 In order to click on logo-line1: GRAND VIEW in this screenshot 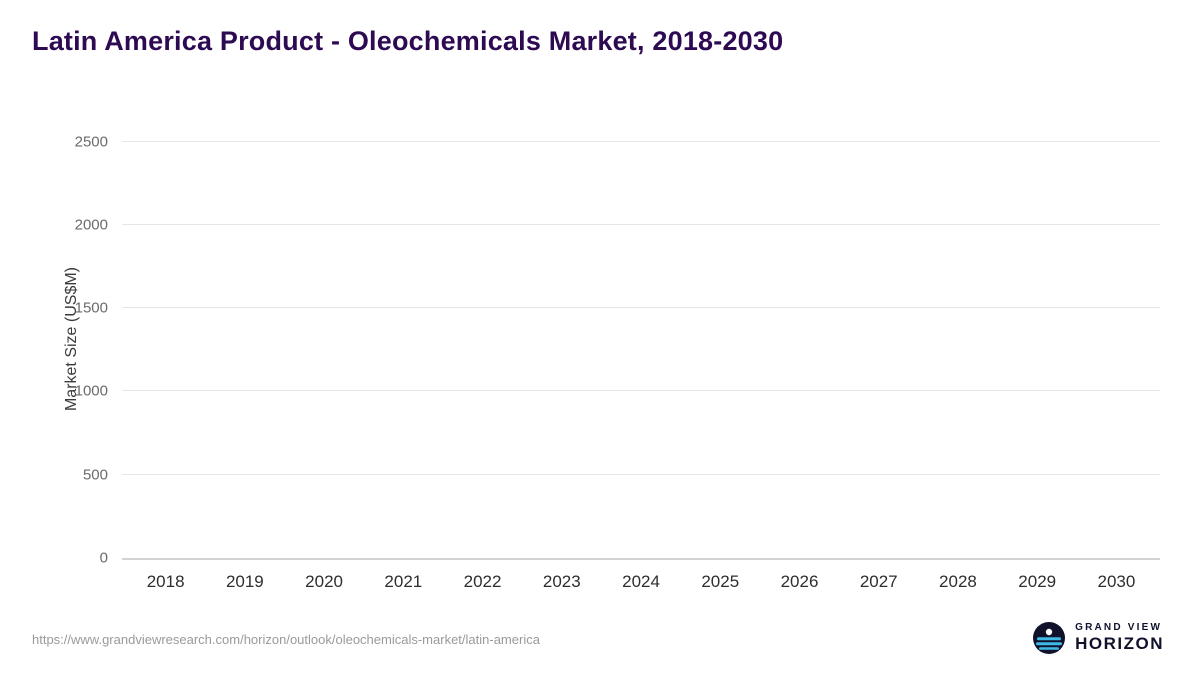, I will do `click(1119, 628)`.